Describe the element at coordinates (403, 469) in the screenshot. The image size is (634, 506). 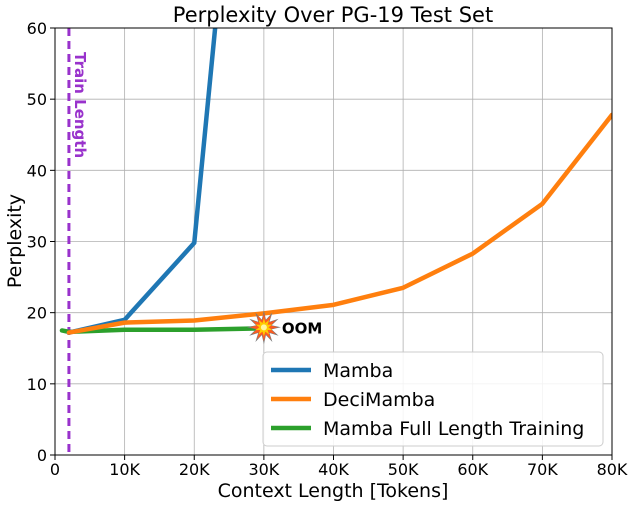
I see `x-tick-label: 50K` at that location.